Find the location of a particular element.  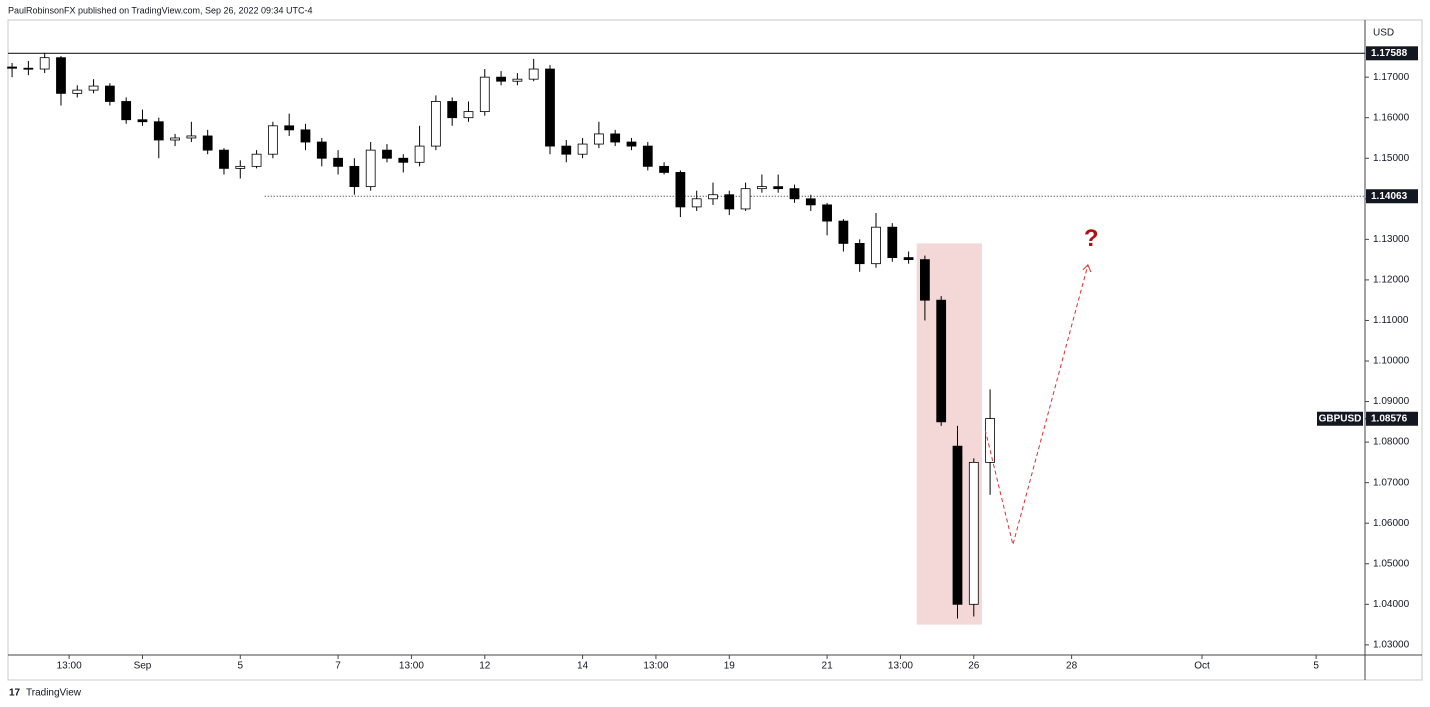

y-tick-label: 1.07000 is located at coordinates (1391, 482).